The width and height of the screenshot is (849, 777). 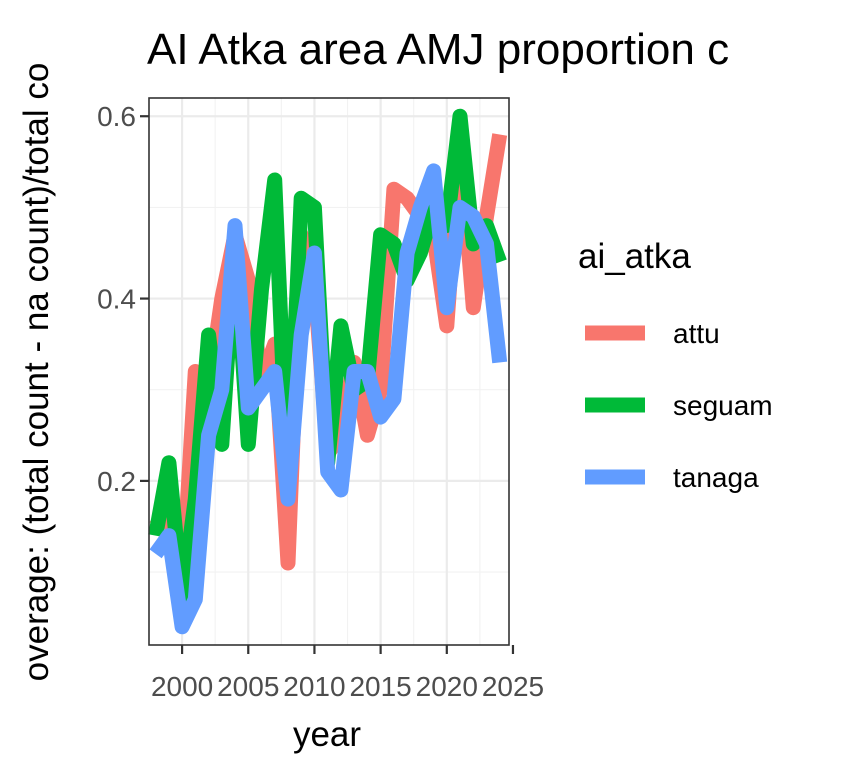 What do you see at coordinates (248, 686) in the screenshot?
I see `x-tick-label: 2005` at bounding box center [248, 686].